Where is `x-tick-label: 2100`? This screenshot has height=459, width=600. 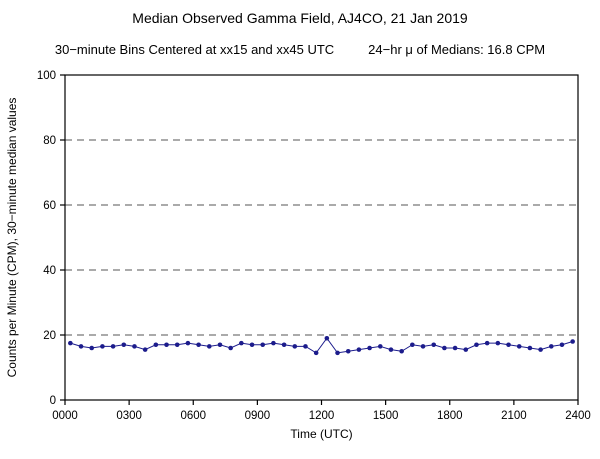 x-tick-label: 2100 is located at coordinates (514, 416).